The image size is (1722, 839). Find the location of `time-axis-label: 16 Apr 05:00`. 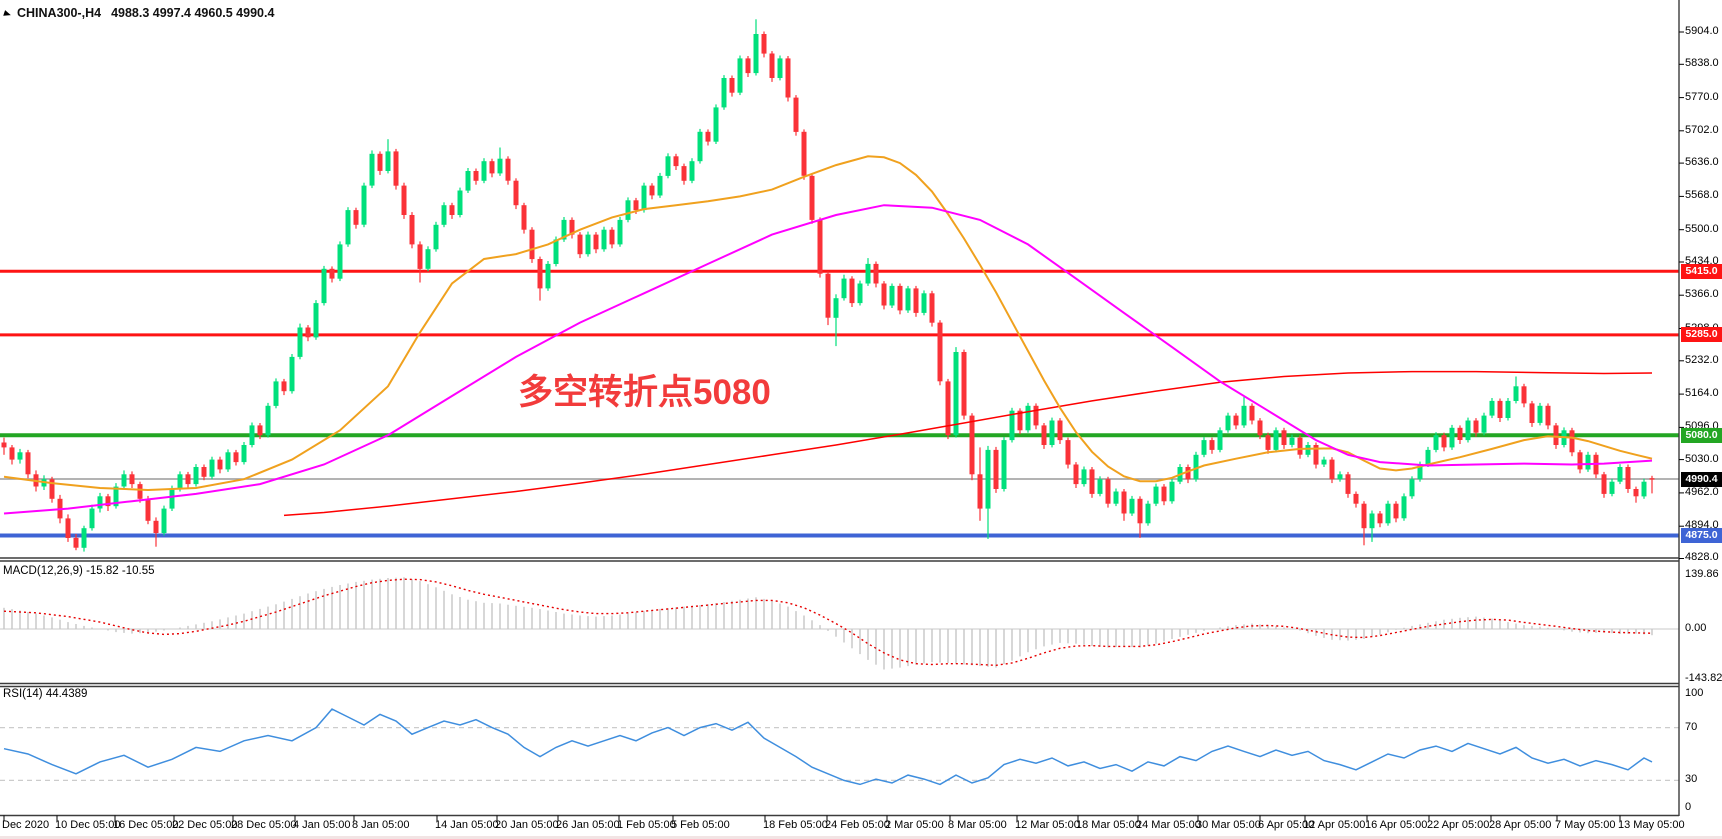

time-axis-label: 16 Apr 05:00 is located at coordinates (1396, 825).